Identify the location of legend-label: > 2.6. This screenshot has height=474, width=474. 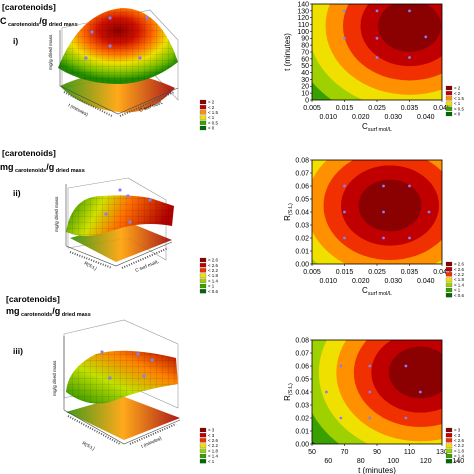
(459, 264).